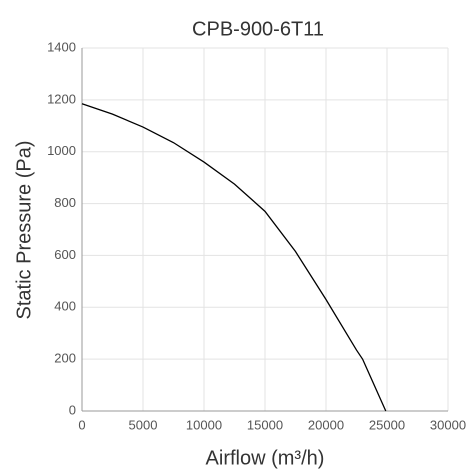 Image resolution: width=474 pixels, height=474 pixels. What do you see at coordinates (265, 424) in the screenshot?
I see `x-tick-label: 15000` at bounding box center [265, 424].